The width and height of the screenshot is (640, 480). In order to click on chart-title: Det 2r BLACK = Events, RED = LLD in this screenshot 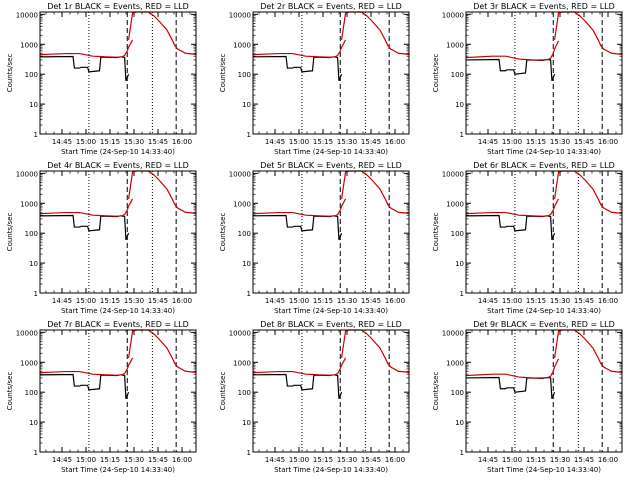, I will do `click(331, 6)`.